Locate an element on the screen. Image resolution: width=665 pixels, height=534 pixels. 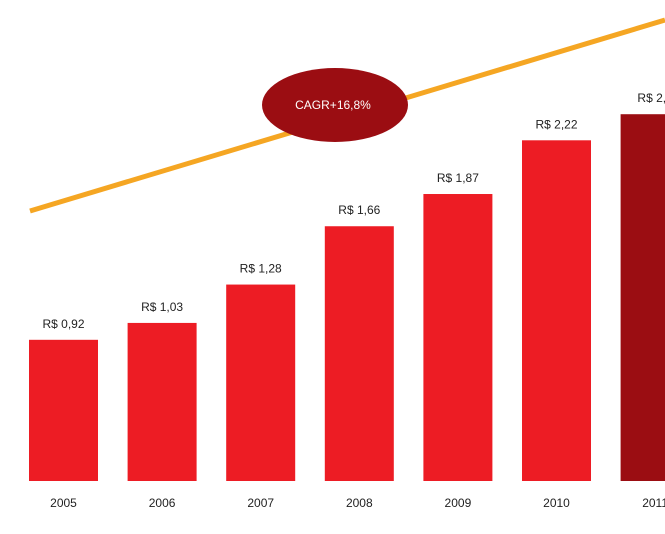
category-label-2006: 2006 is located at coordinates (162, 503).